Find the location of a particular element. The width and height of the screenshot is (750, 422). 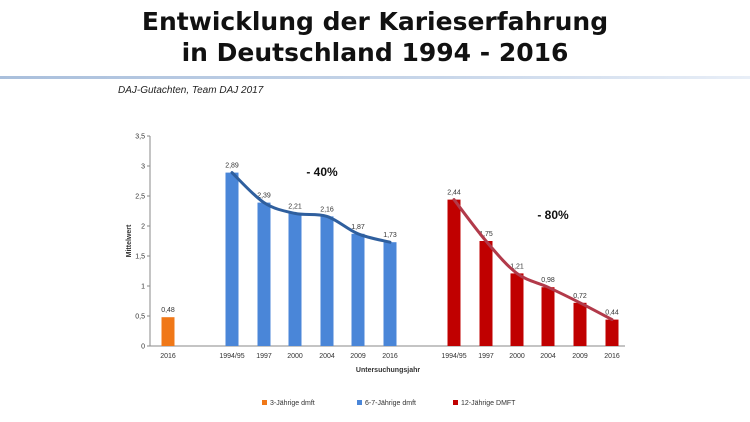

y-tick-label: 2,5 is located at coordinates (140, 197).